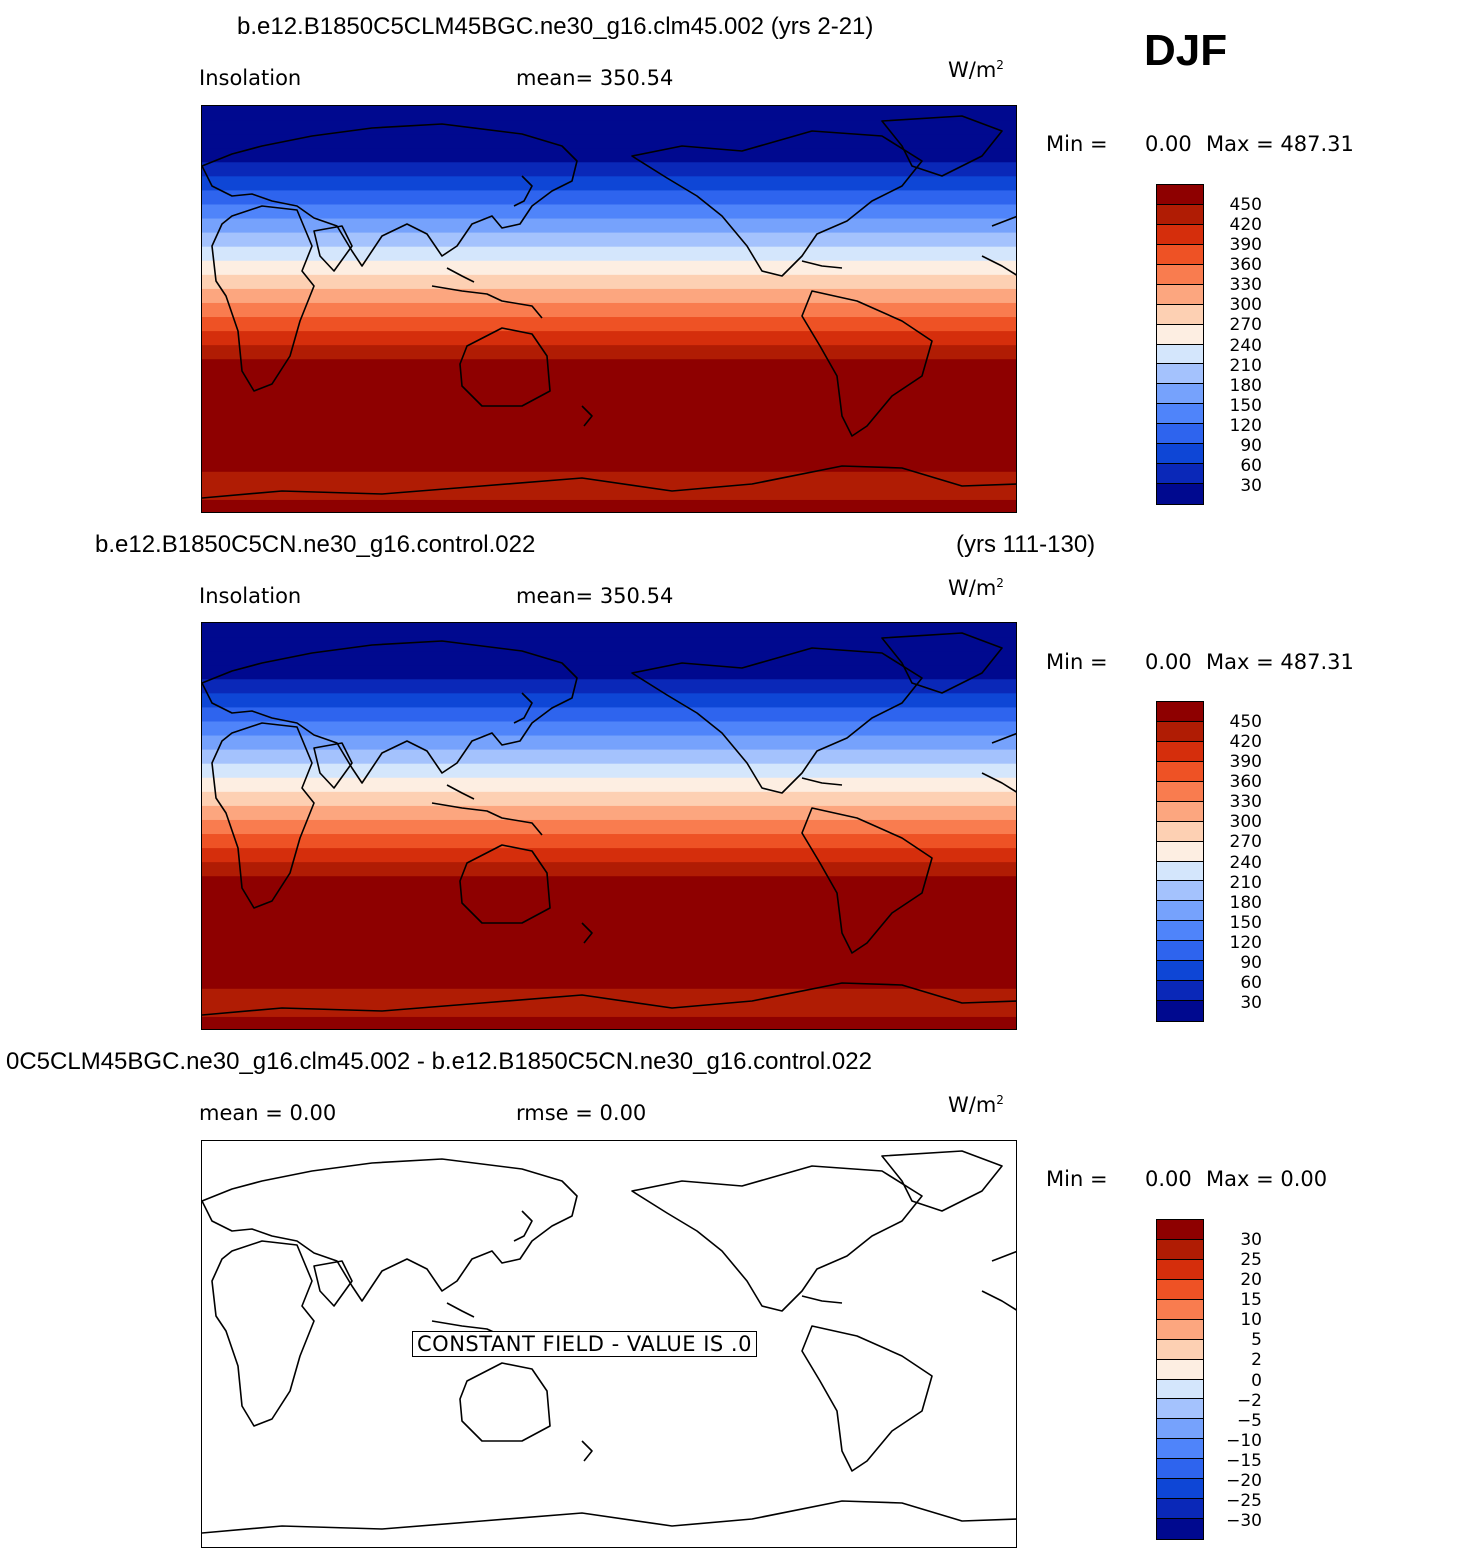 The height and width of the screenshot is (1563, 1472). What do you see at coordinates (1245, 405) in the screenshot?
I see `colorbar-tick-label: 150` at bounding box center [1245, 405].